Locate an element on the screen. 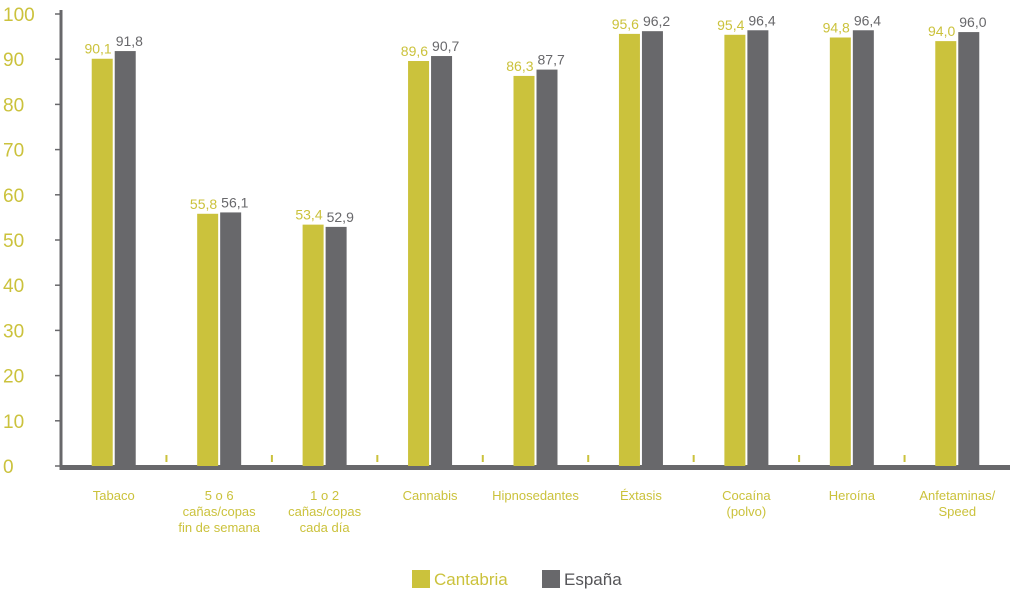 The width and height of the screenshot is (1013, 600). y-tick-label: 50 is located at coordinates (13, 241).